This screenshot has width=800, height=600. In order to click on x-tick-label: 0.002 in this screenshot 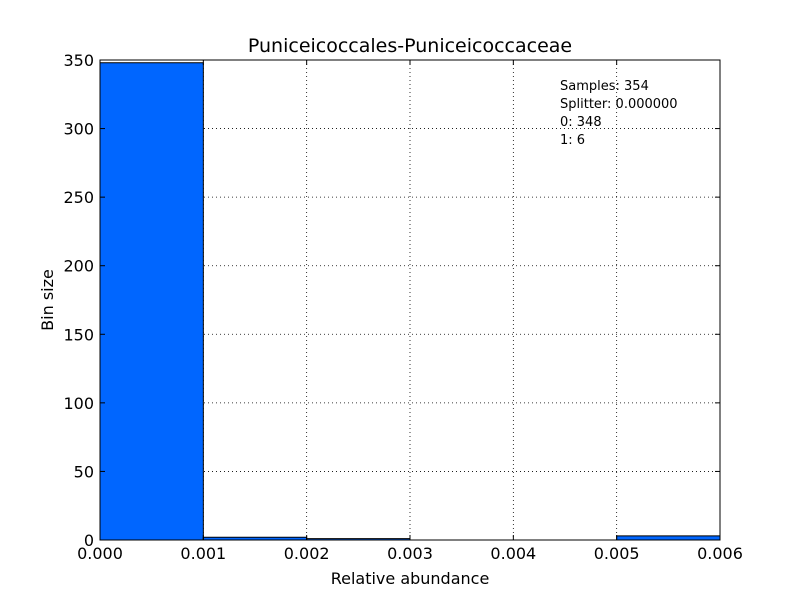, I will do `click(307, 553)`.